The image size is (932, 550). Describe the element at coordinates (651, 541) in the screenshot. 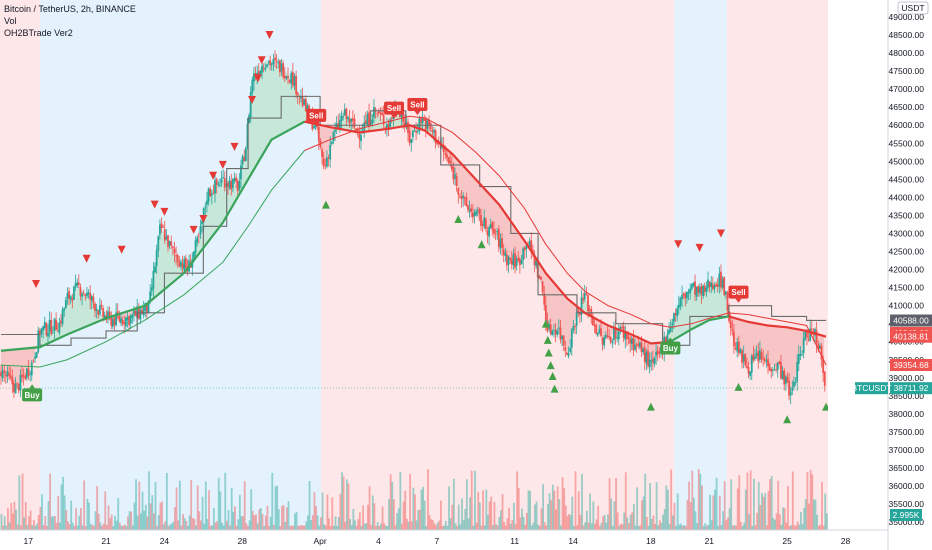

I see `x-tick-label: 18` at that location.